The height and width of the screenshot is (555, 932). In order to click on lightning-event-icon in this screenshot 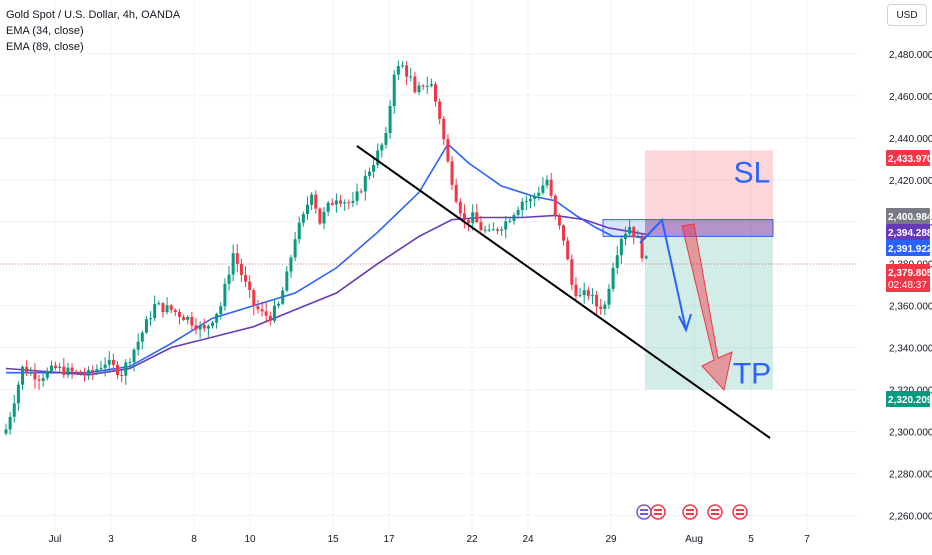, I will do `click(644, 512)`.